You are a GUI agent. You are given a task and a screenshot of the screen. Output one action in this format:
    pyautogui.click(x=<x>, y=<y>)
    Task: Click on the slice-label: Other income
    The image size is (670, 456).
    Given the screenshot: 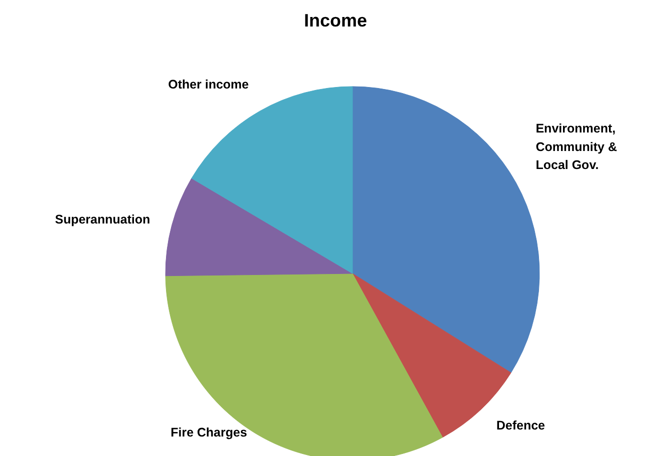 What is the action you would take?
    pyautogui.click(x=208, y=85)
    